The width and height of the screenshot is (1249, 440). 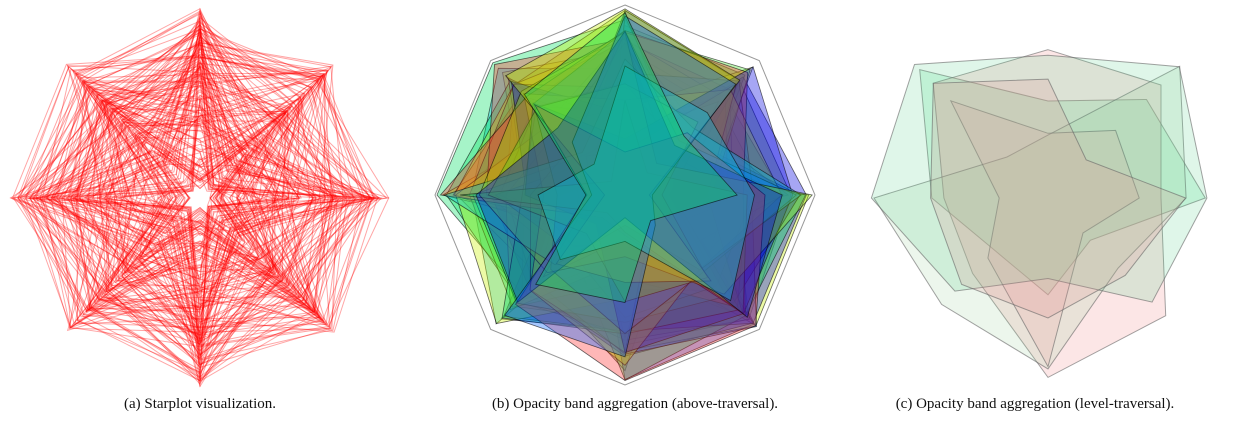 I want to click on caption: (a) Starplot visualization., so click(x=200, y=404).